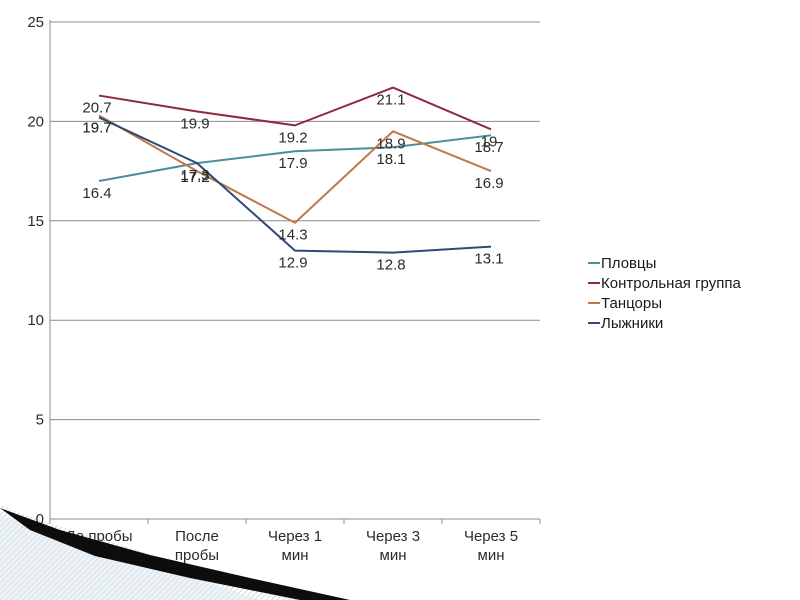  I want to click on data-label: 12.9, so click(292, 263).